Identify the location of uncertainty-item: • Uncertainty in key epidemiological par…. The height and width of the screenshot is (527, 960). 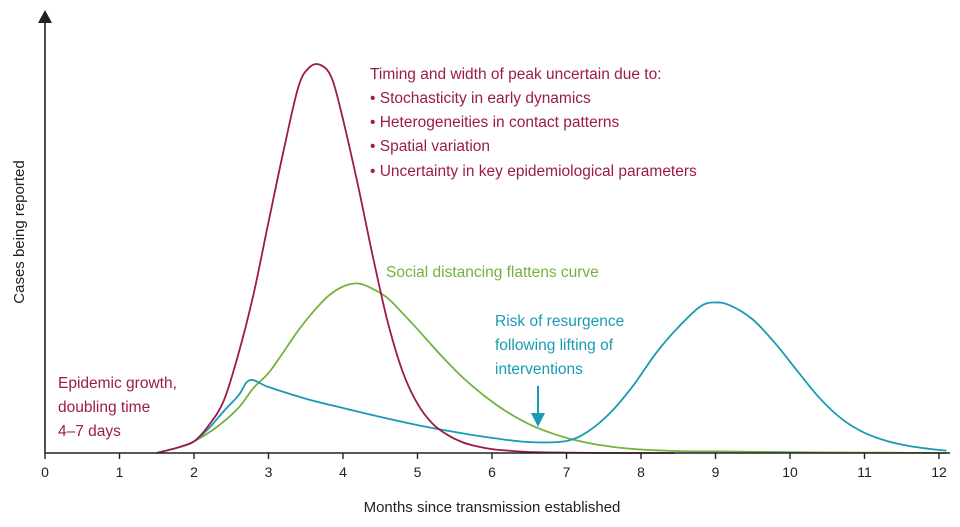
(533, 171).